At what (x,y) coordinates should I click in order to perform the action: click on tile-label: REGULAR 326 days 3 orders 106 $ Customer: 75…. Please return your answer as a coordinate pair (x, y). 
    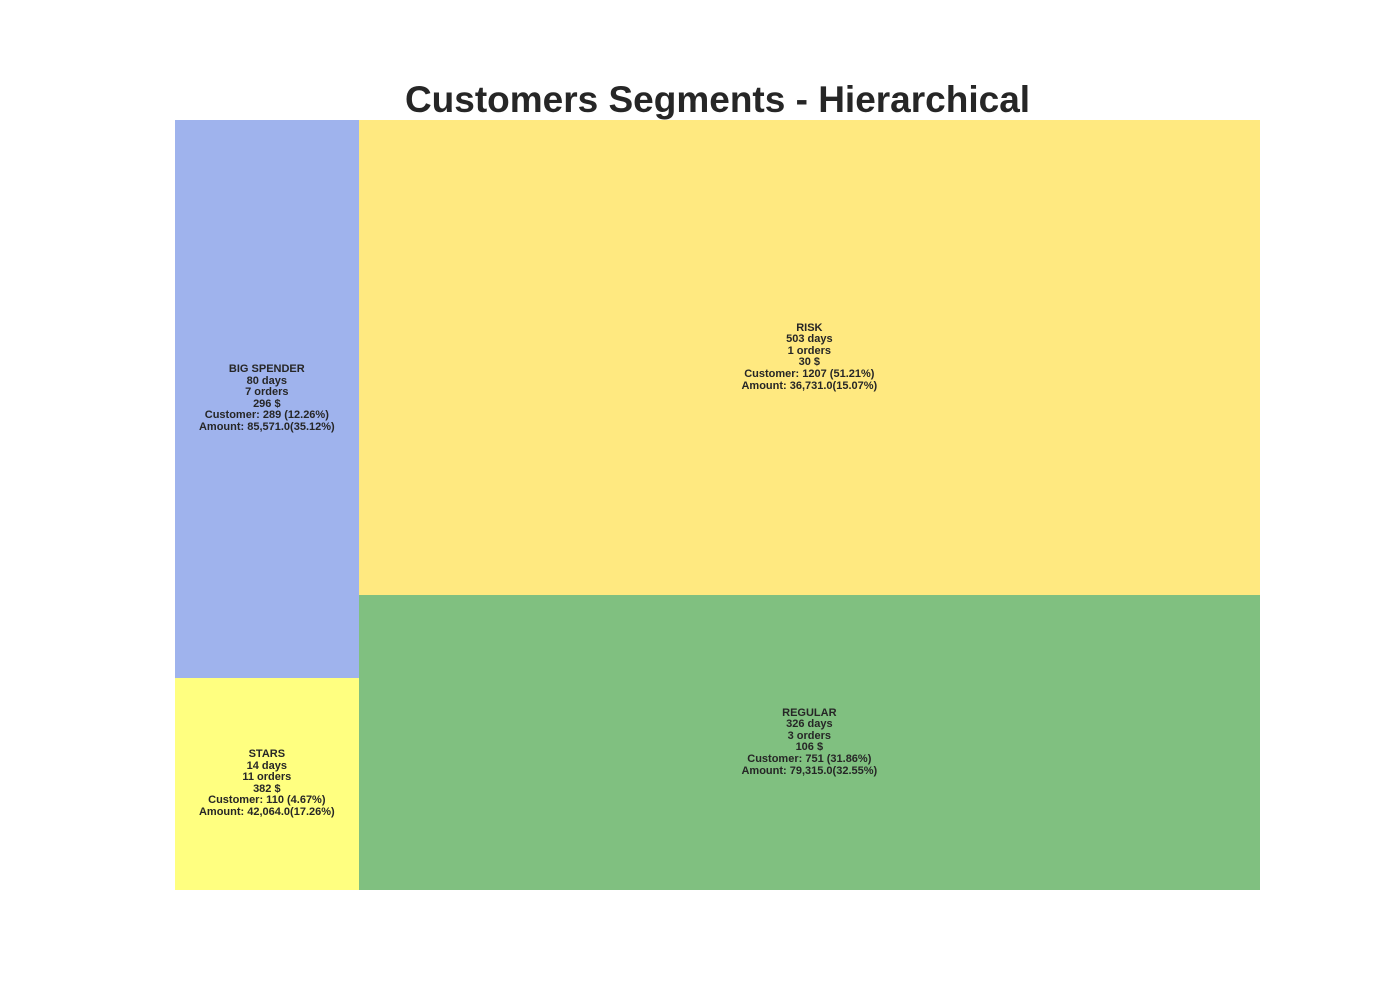
    Looking at the image, I should click on (809, 742).